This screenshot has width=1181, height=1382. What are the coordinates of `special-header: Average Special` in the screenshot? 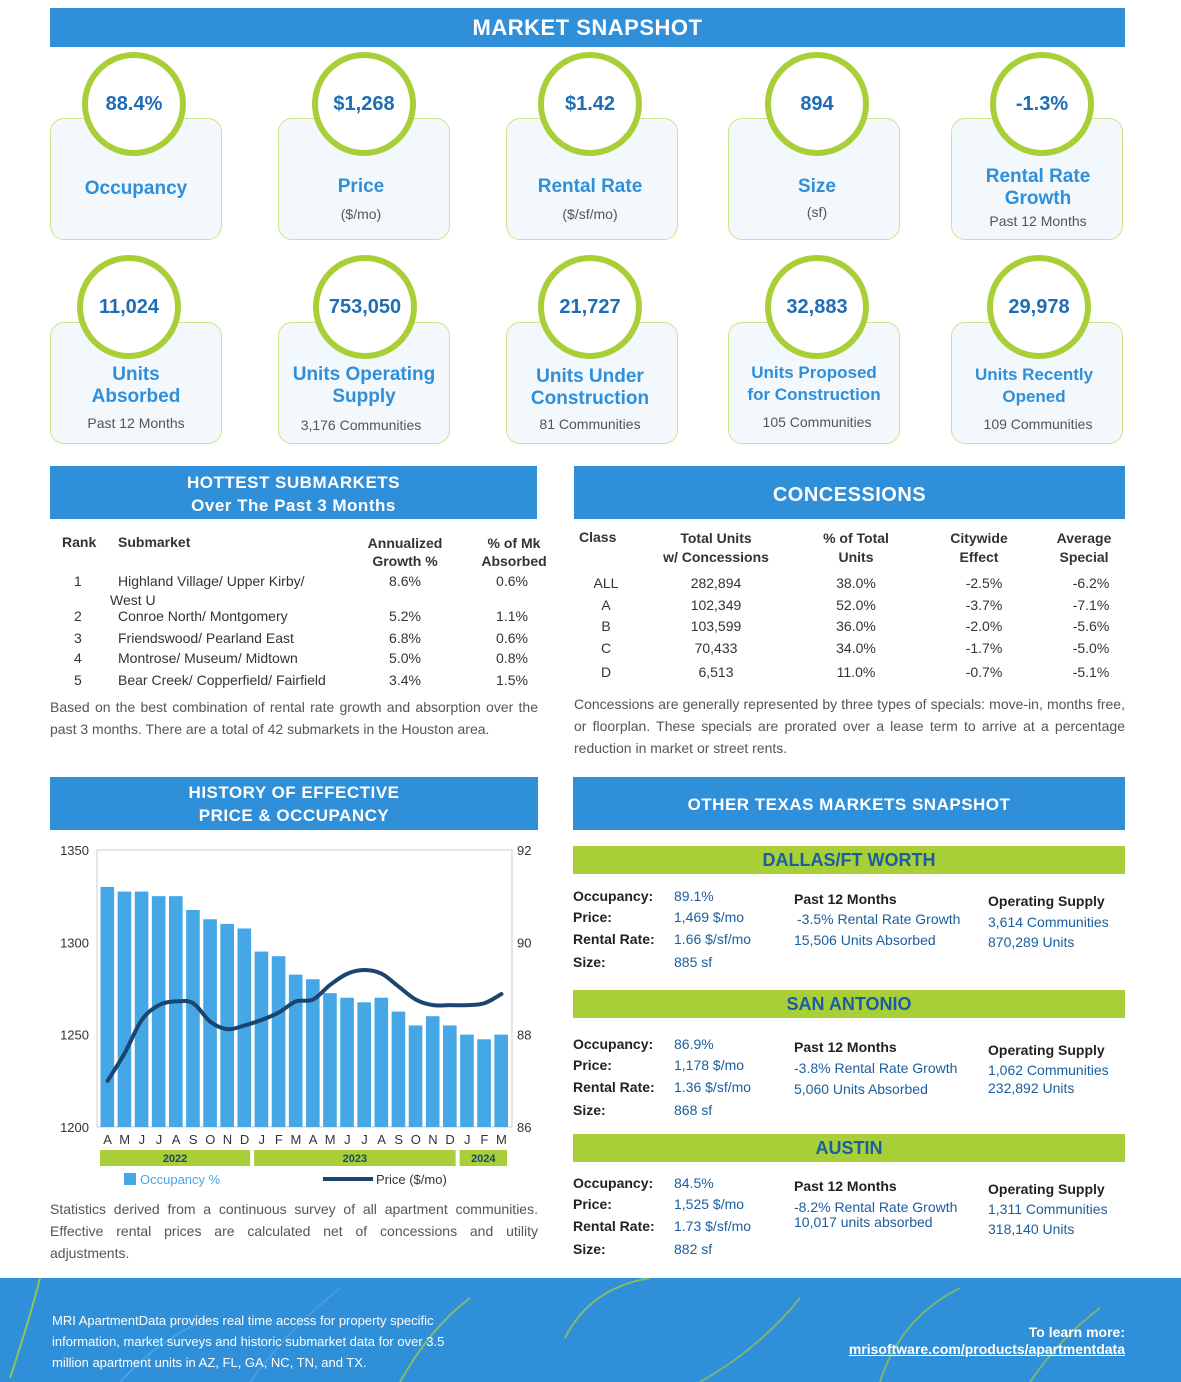 It's located at (1084, 547).